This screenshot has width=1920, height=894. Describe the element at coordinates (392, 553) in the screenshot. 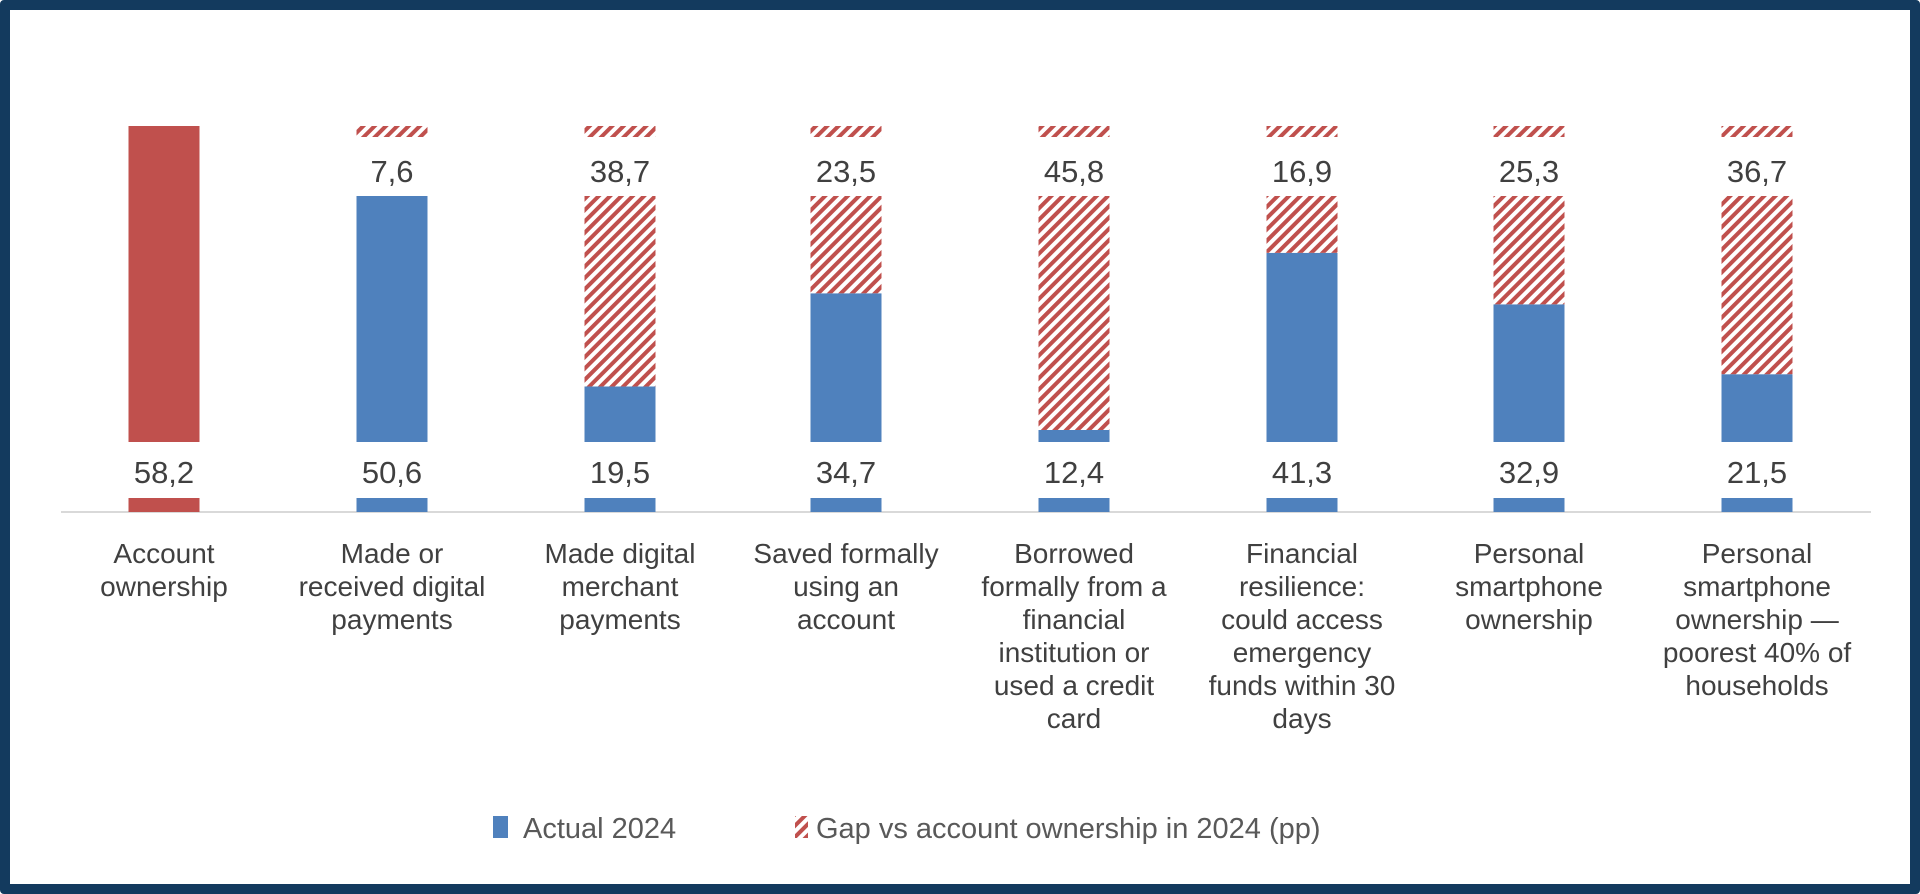

I see `category-label: Made or` at that location.